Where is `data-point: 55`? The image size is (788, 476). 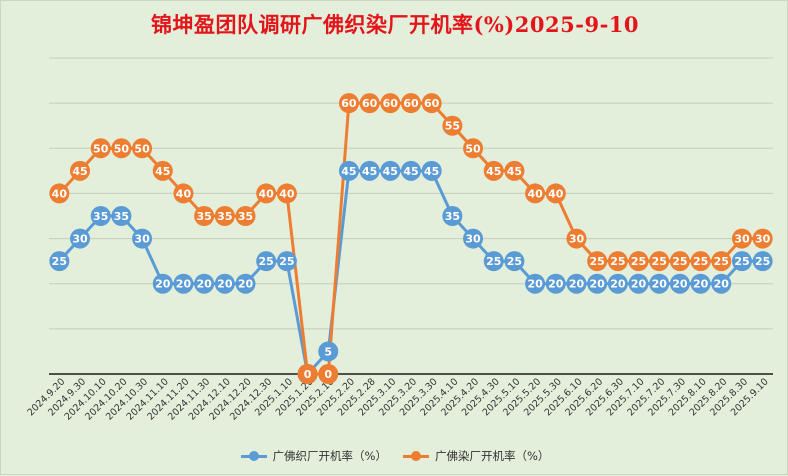 data-point: 55 is located at coordinates (452, 125).